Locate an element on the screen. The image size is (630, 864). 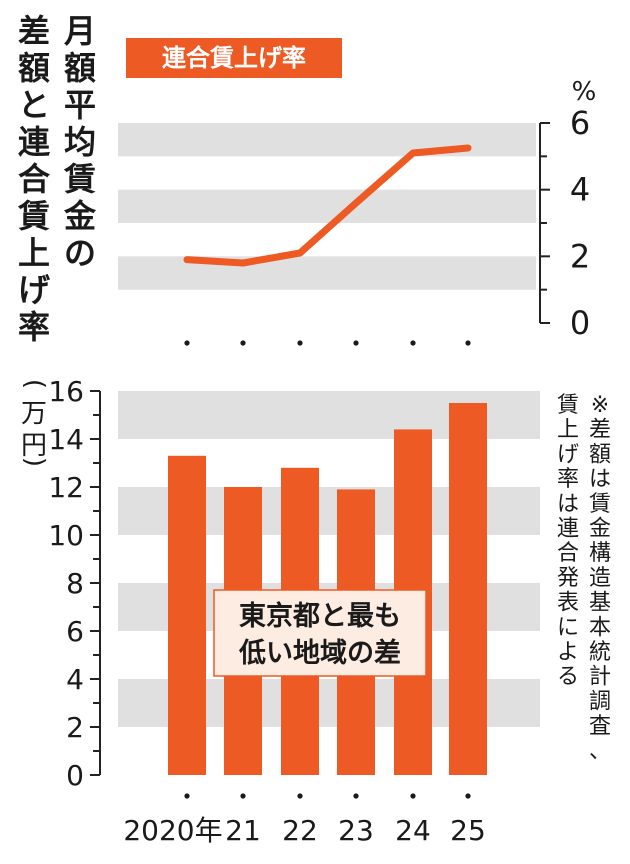
source-note-char: 発 is located at coordinates (568, 578).